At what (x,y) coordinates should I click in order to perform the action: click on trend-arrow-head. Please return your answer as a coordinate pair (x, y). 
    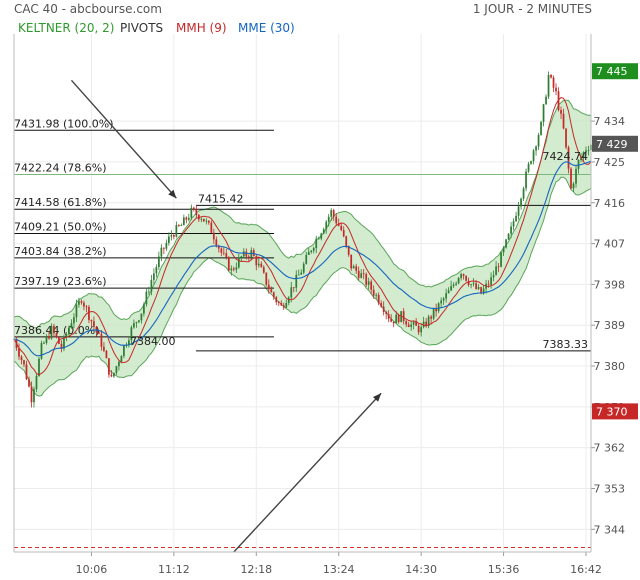
    Looking at the image, I should click on (377, 397).